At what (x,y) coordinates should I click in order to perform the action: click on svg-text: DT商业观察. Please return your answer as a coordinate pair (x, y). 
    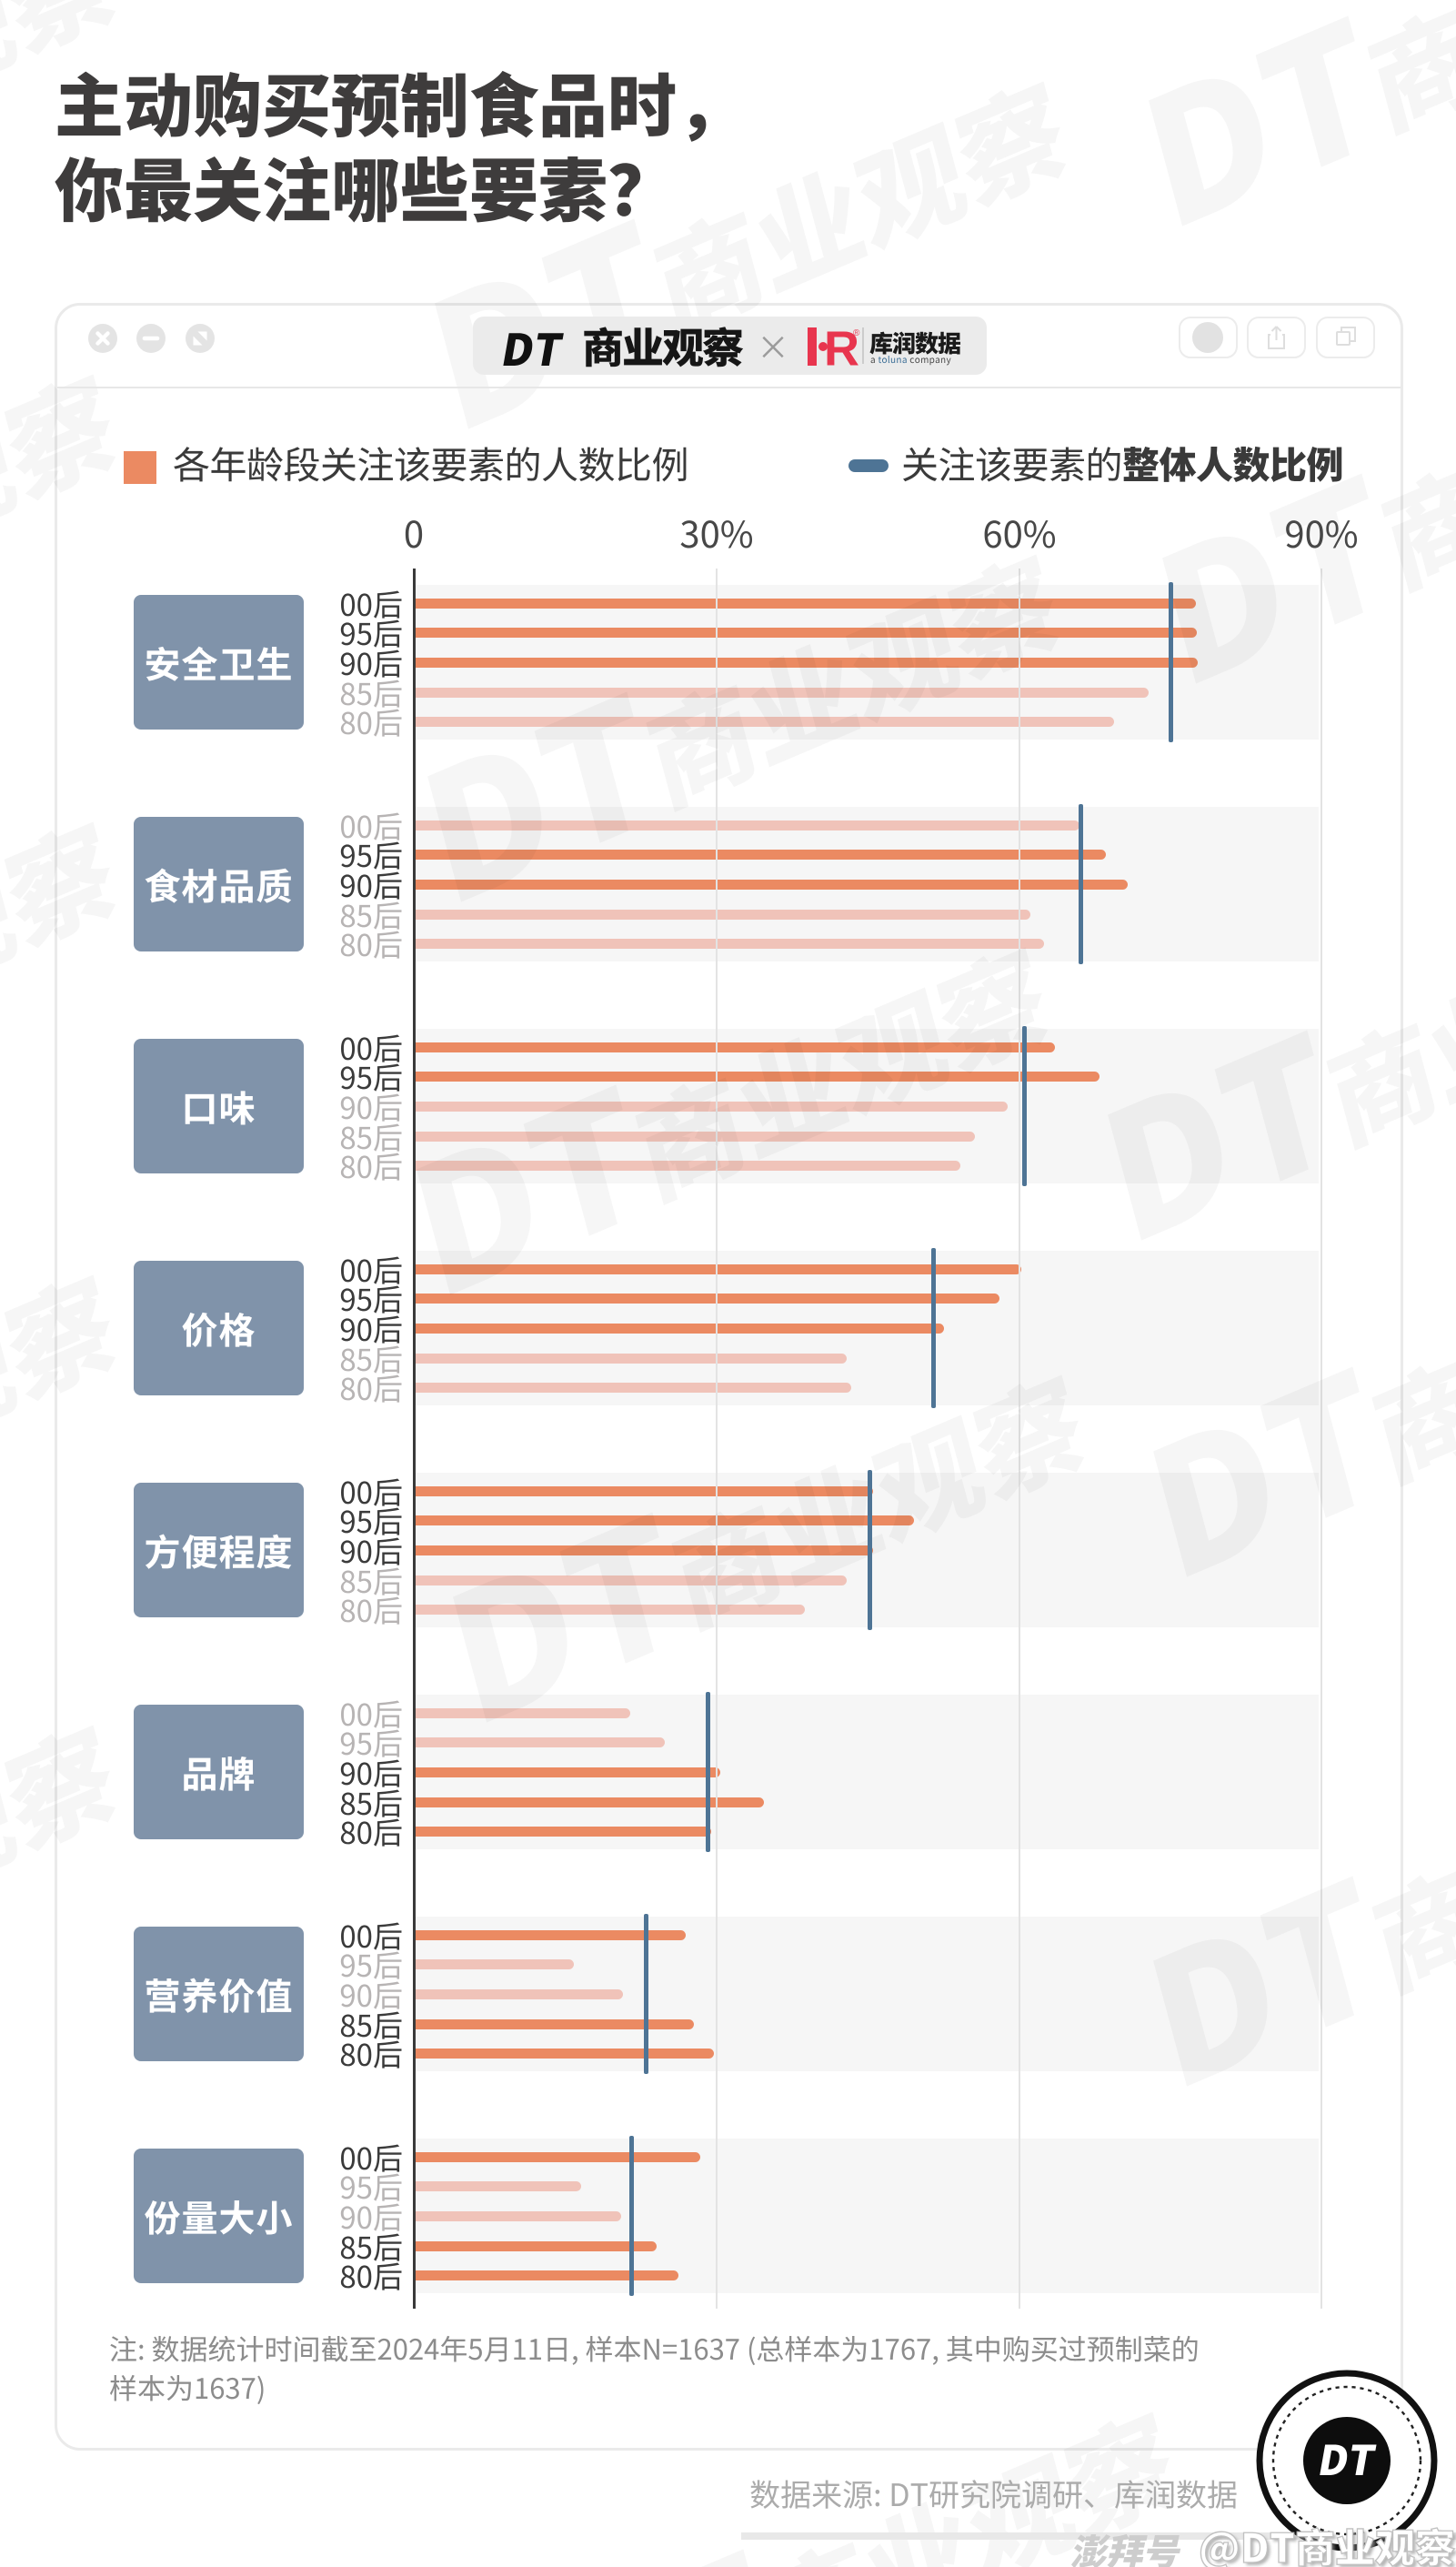
    Looking at the image, I should click on (1287, 140).